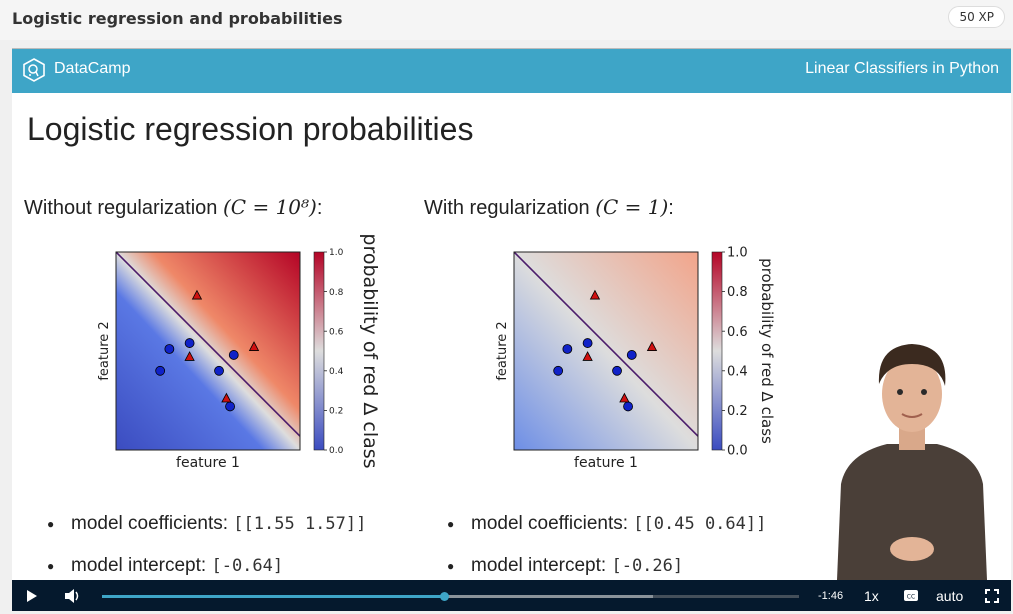 The height and width of the screenshot is (614, 1013). Describe the element at coordinates (606, 530) in the screenshot. I see `list-item: model coefficients: [[0.45 0.64]]` at that location.